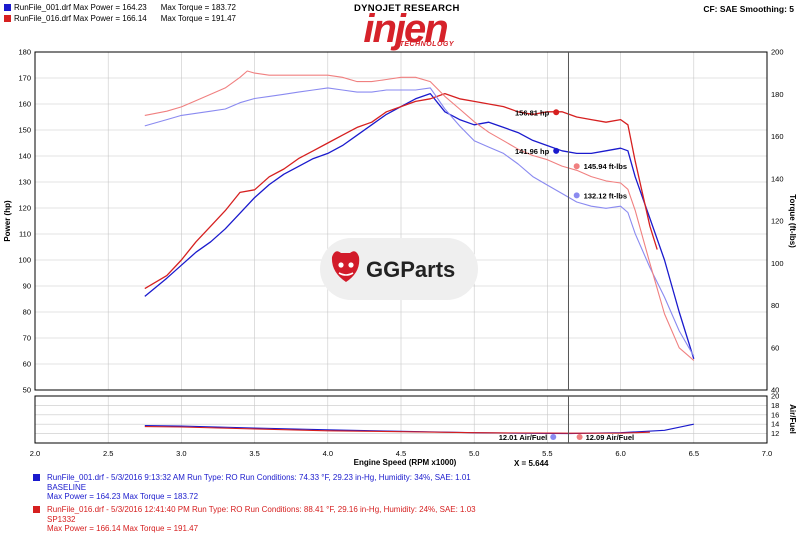 Image resolution: width=800 pixels, height=534 pixels. I want to click on x-axis-title: Engine Speed (RPM x1000), so click(405, 462).